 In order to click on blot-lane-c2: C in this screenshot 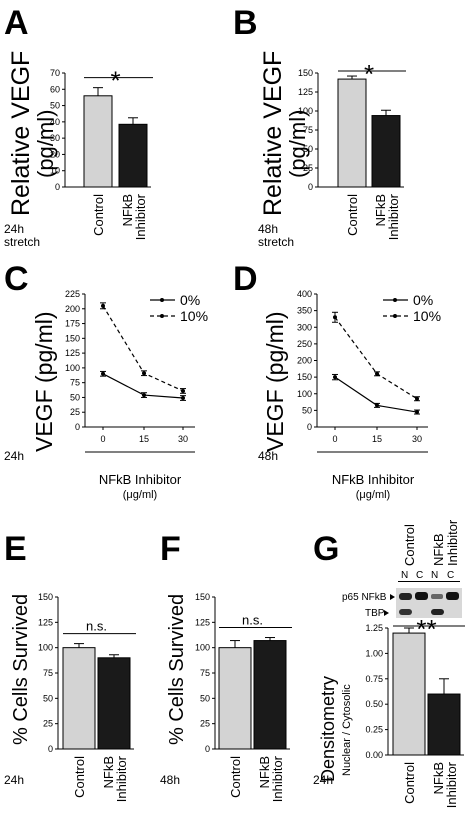, I will do `click(450, 575)`.